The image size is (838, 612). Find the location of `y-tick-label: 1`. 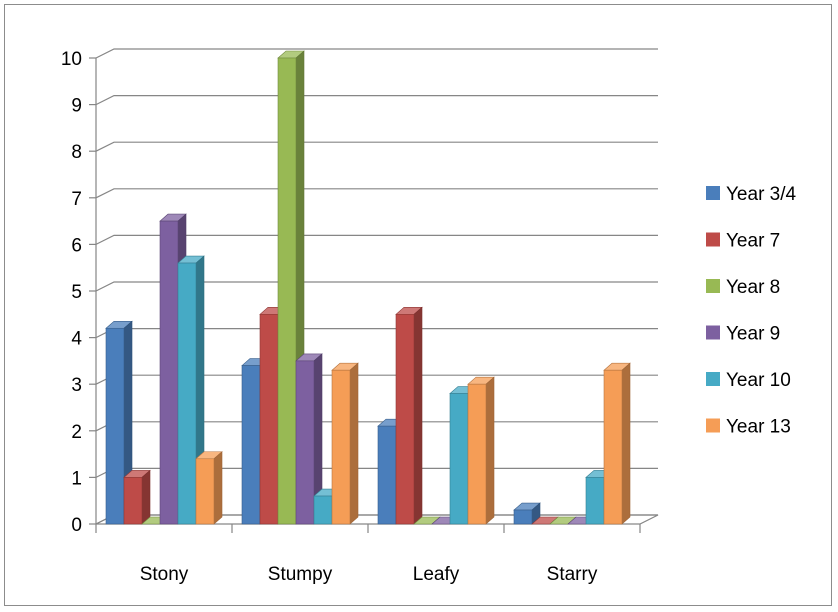

y-tick-label: 1 is located at coordinates (76, 478).